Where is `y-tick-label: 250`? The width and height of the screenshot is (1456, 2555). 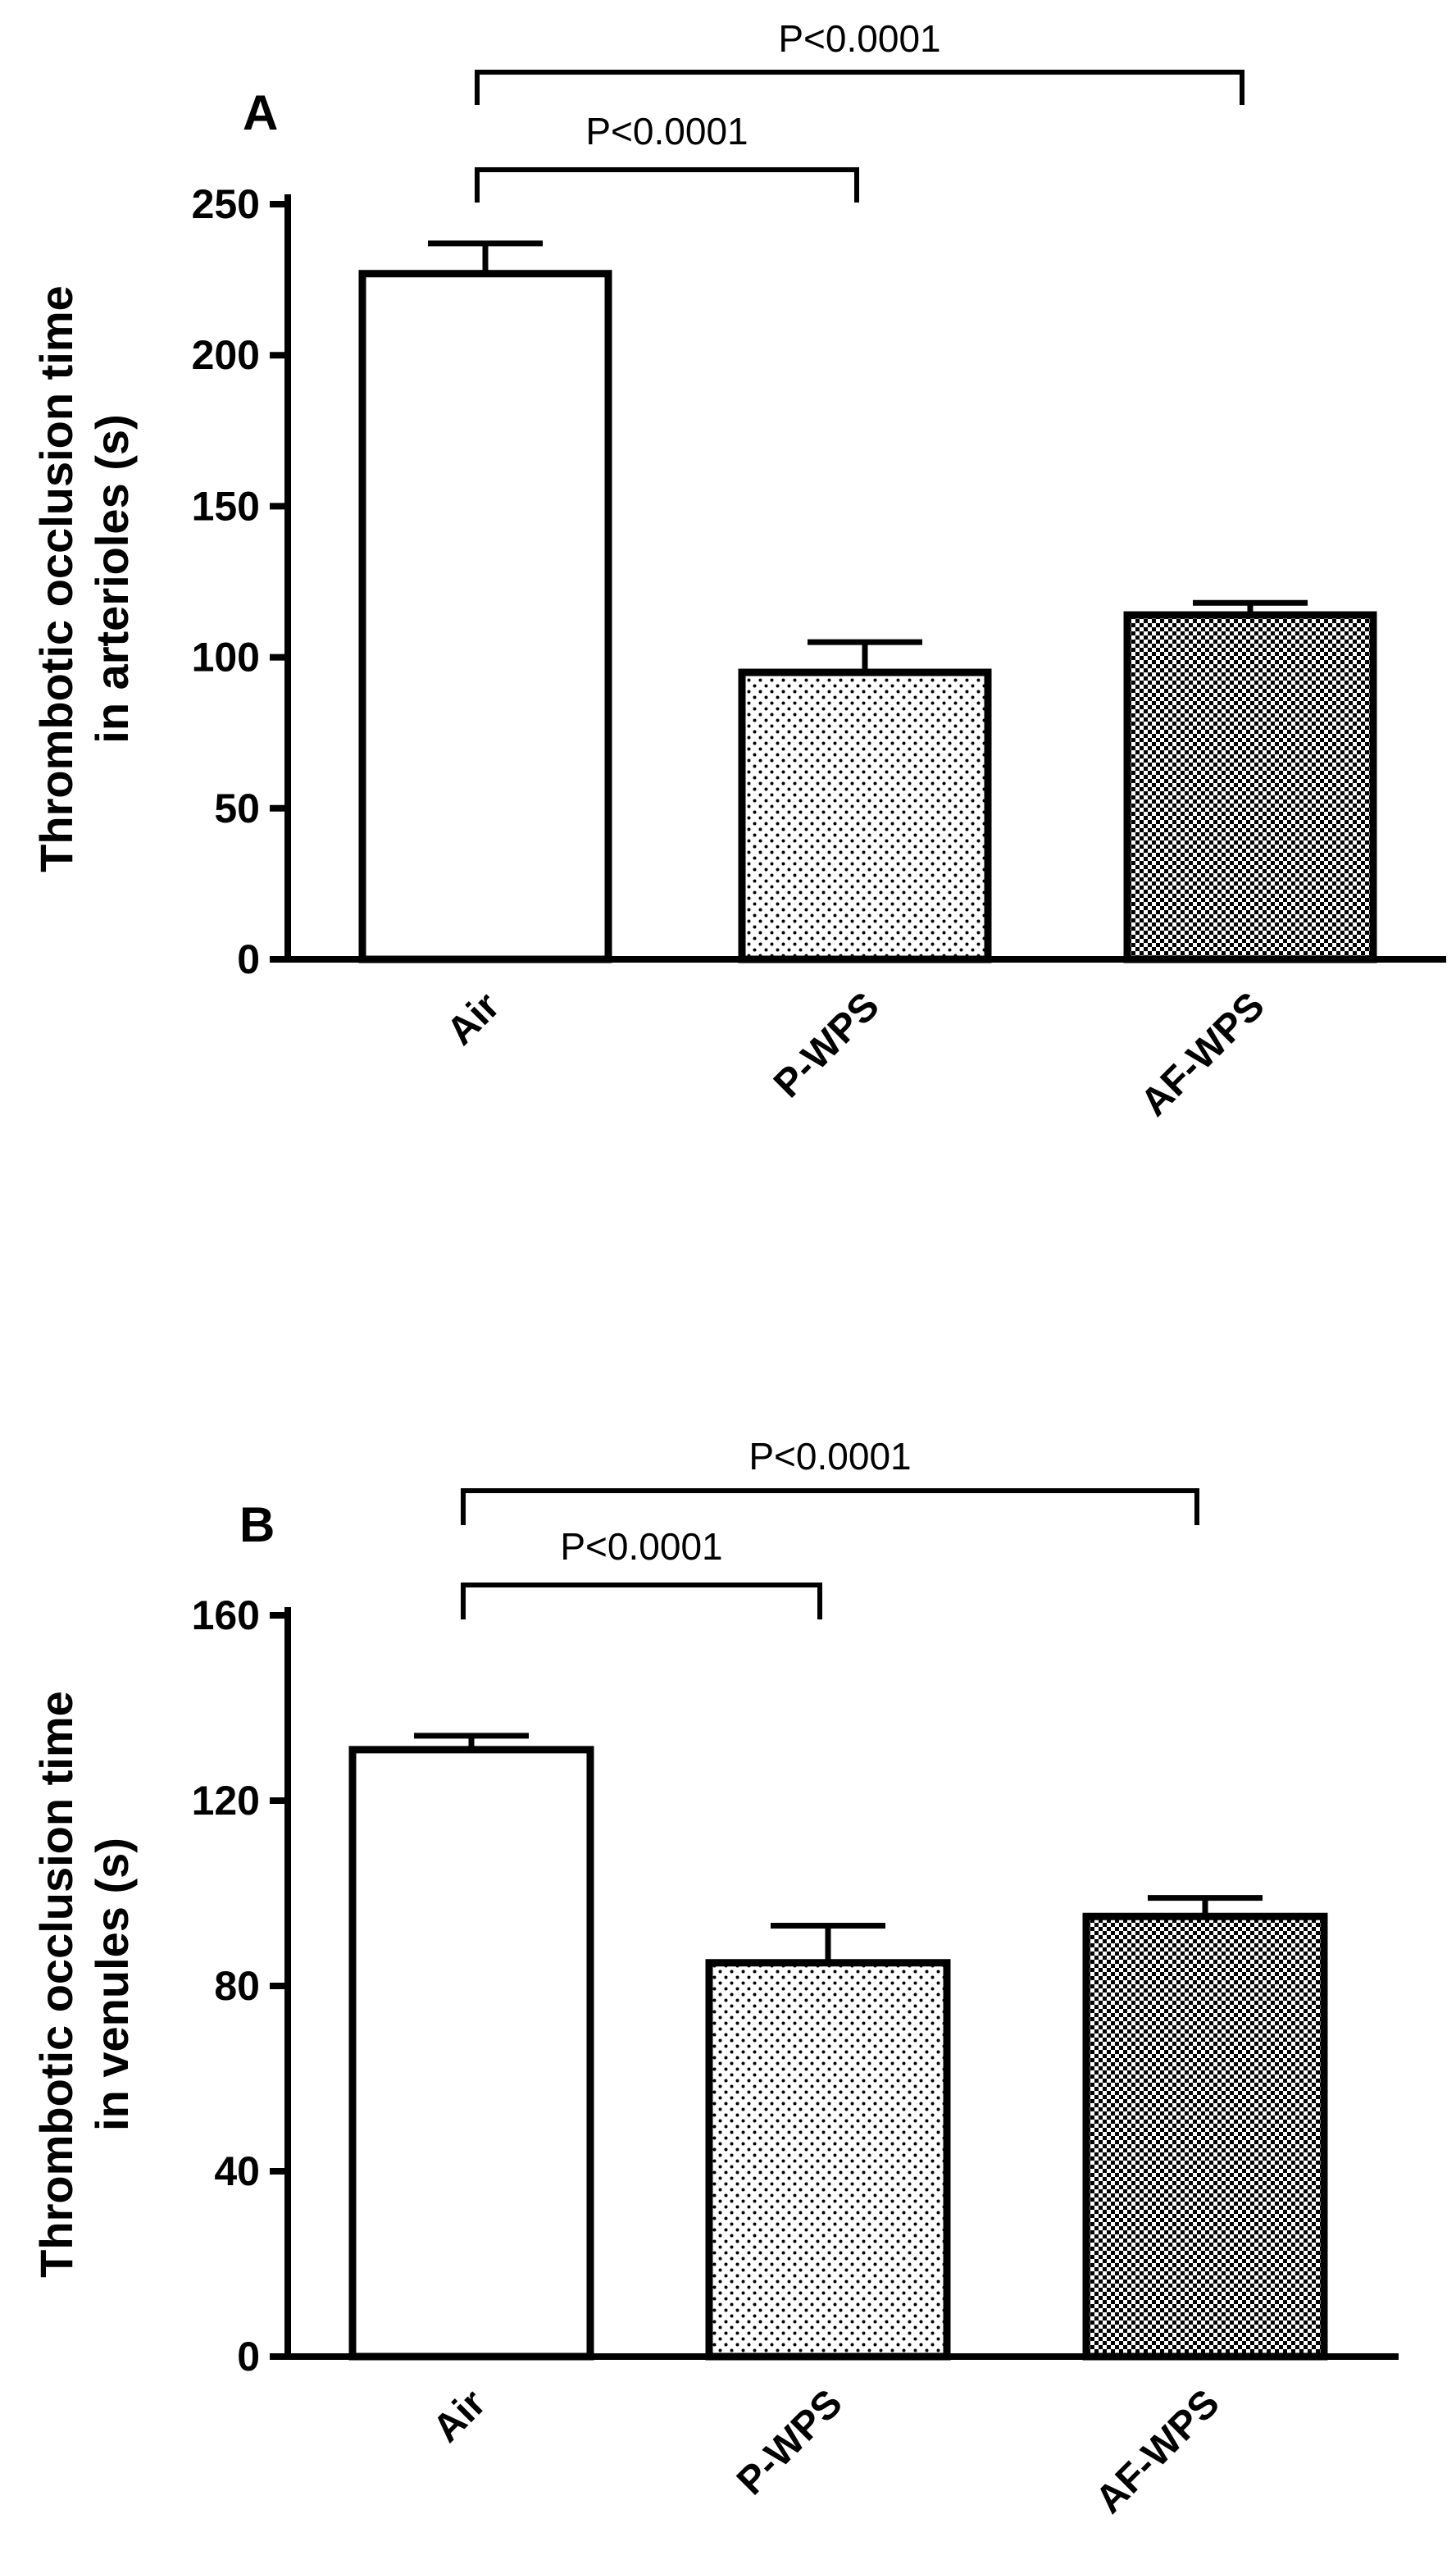 y-tick-label: 250 is located at coordinates (226, 204).